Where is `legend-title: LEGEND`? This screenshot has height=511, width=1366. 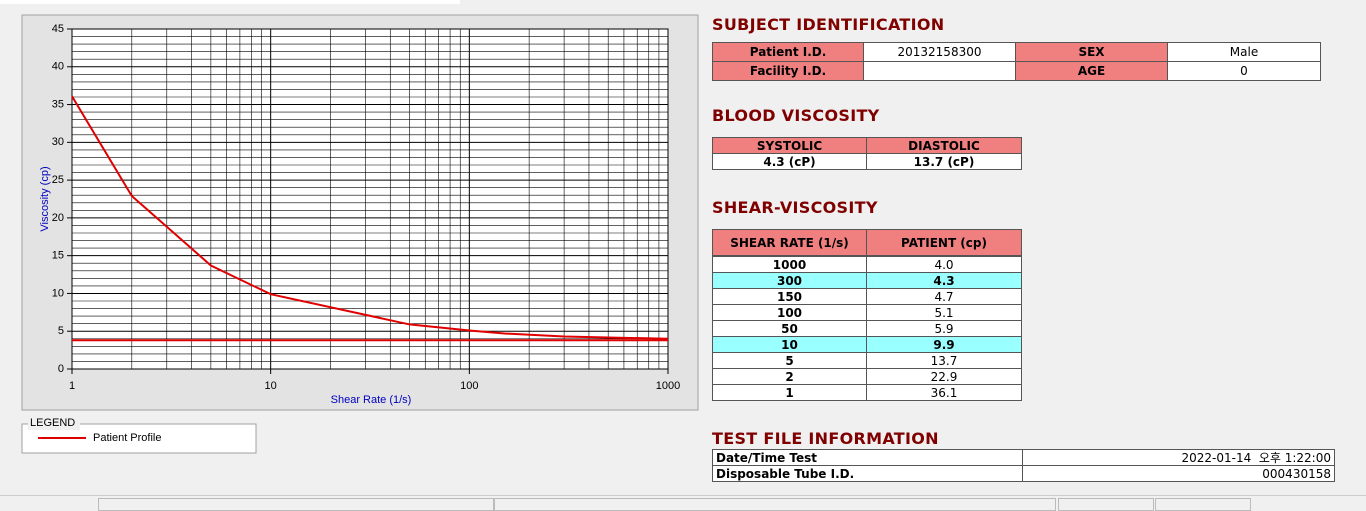
legend-title: LEGEND is located at coordinates (52, 423).